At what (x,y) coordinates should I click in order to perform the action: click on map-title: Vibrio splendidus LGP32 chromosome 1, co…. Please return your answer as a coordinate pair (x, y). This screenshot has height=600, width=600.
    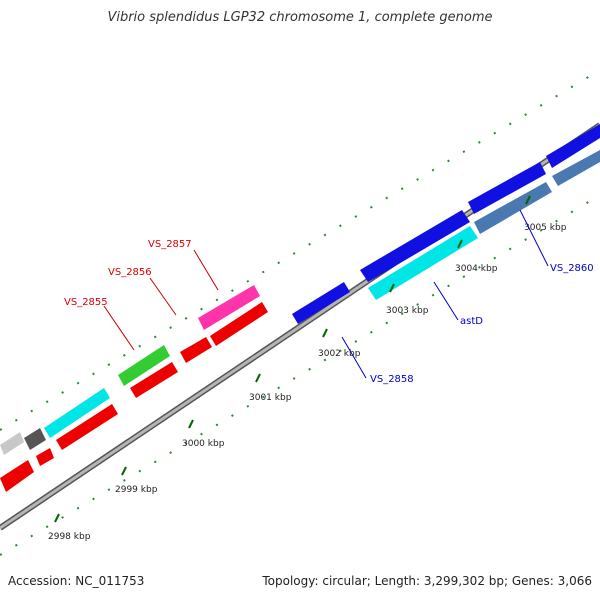
    Looking at the image, I should click on (300, 17).